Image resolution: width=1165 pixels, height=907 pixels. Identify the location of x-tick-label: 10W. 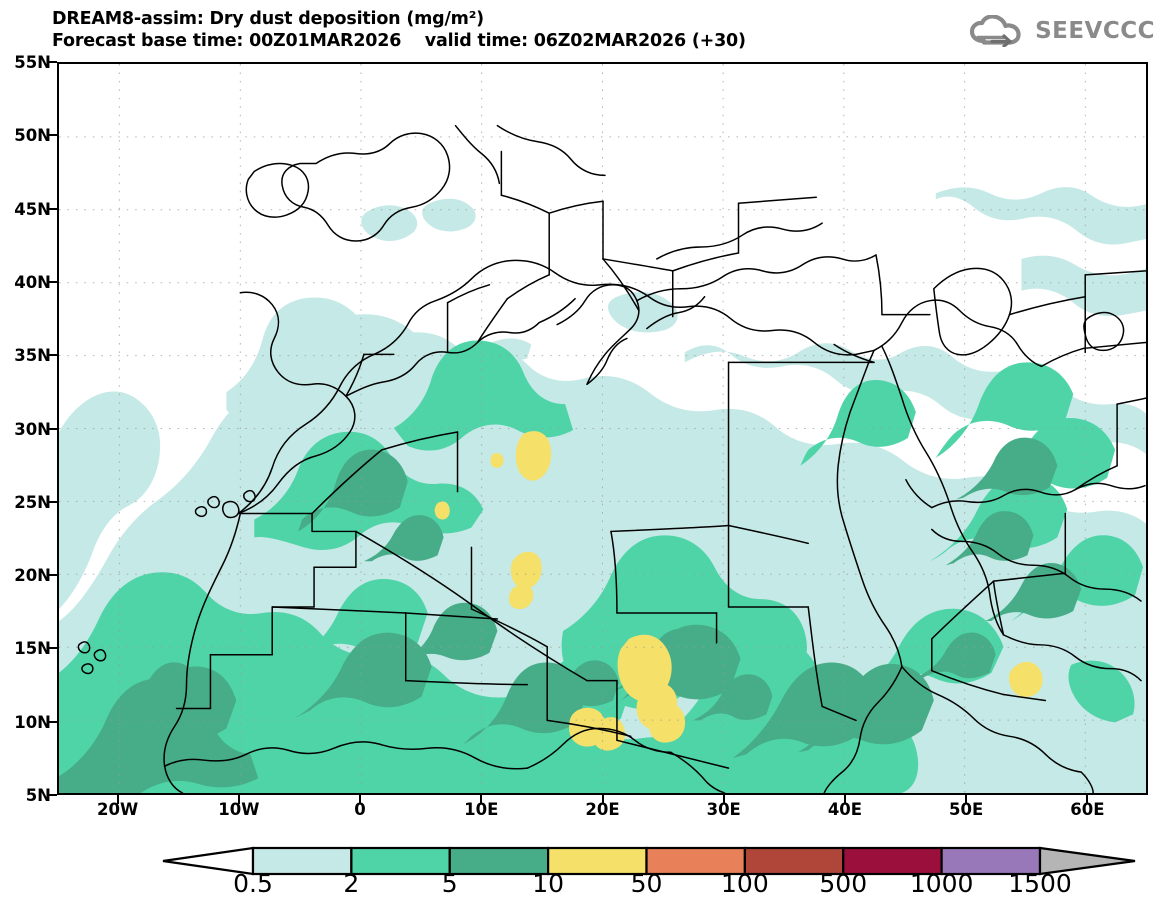
(239, 809).